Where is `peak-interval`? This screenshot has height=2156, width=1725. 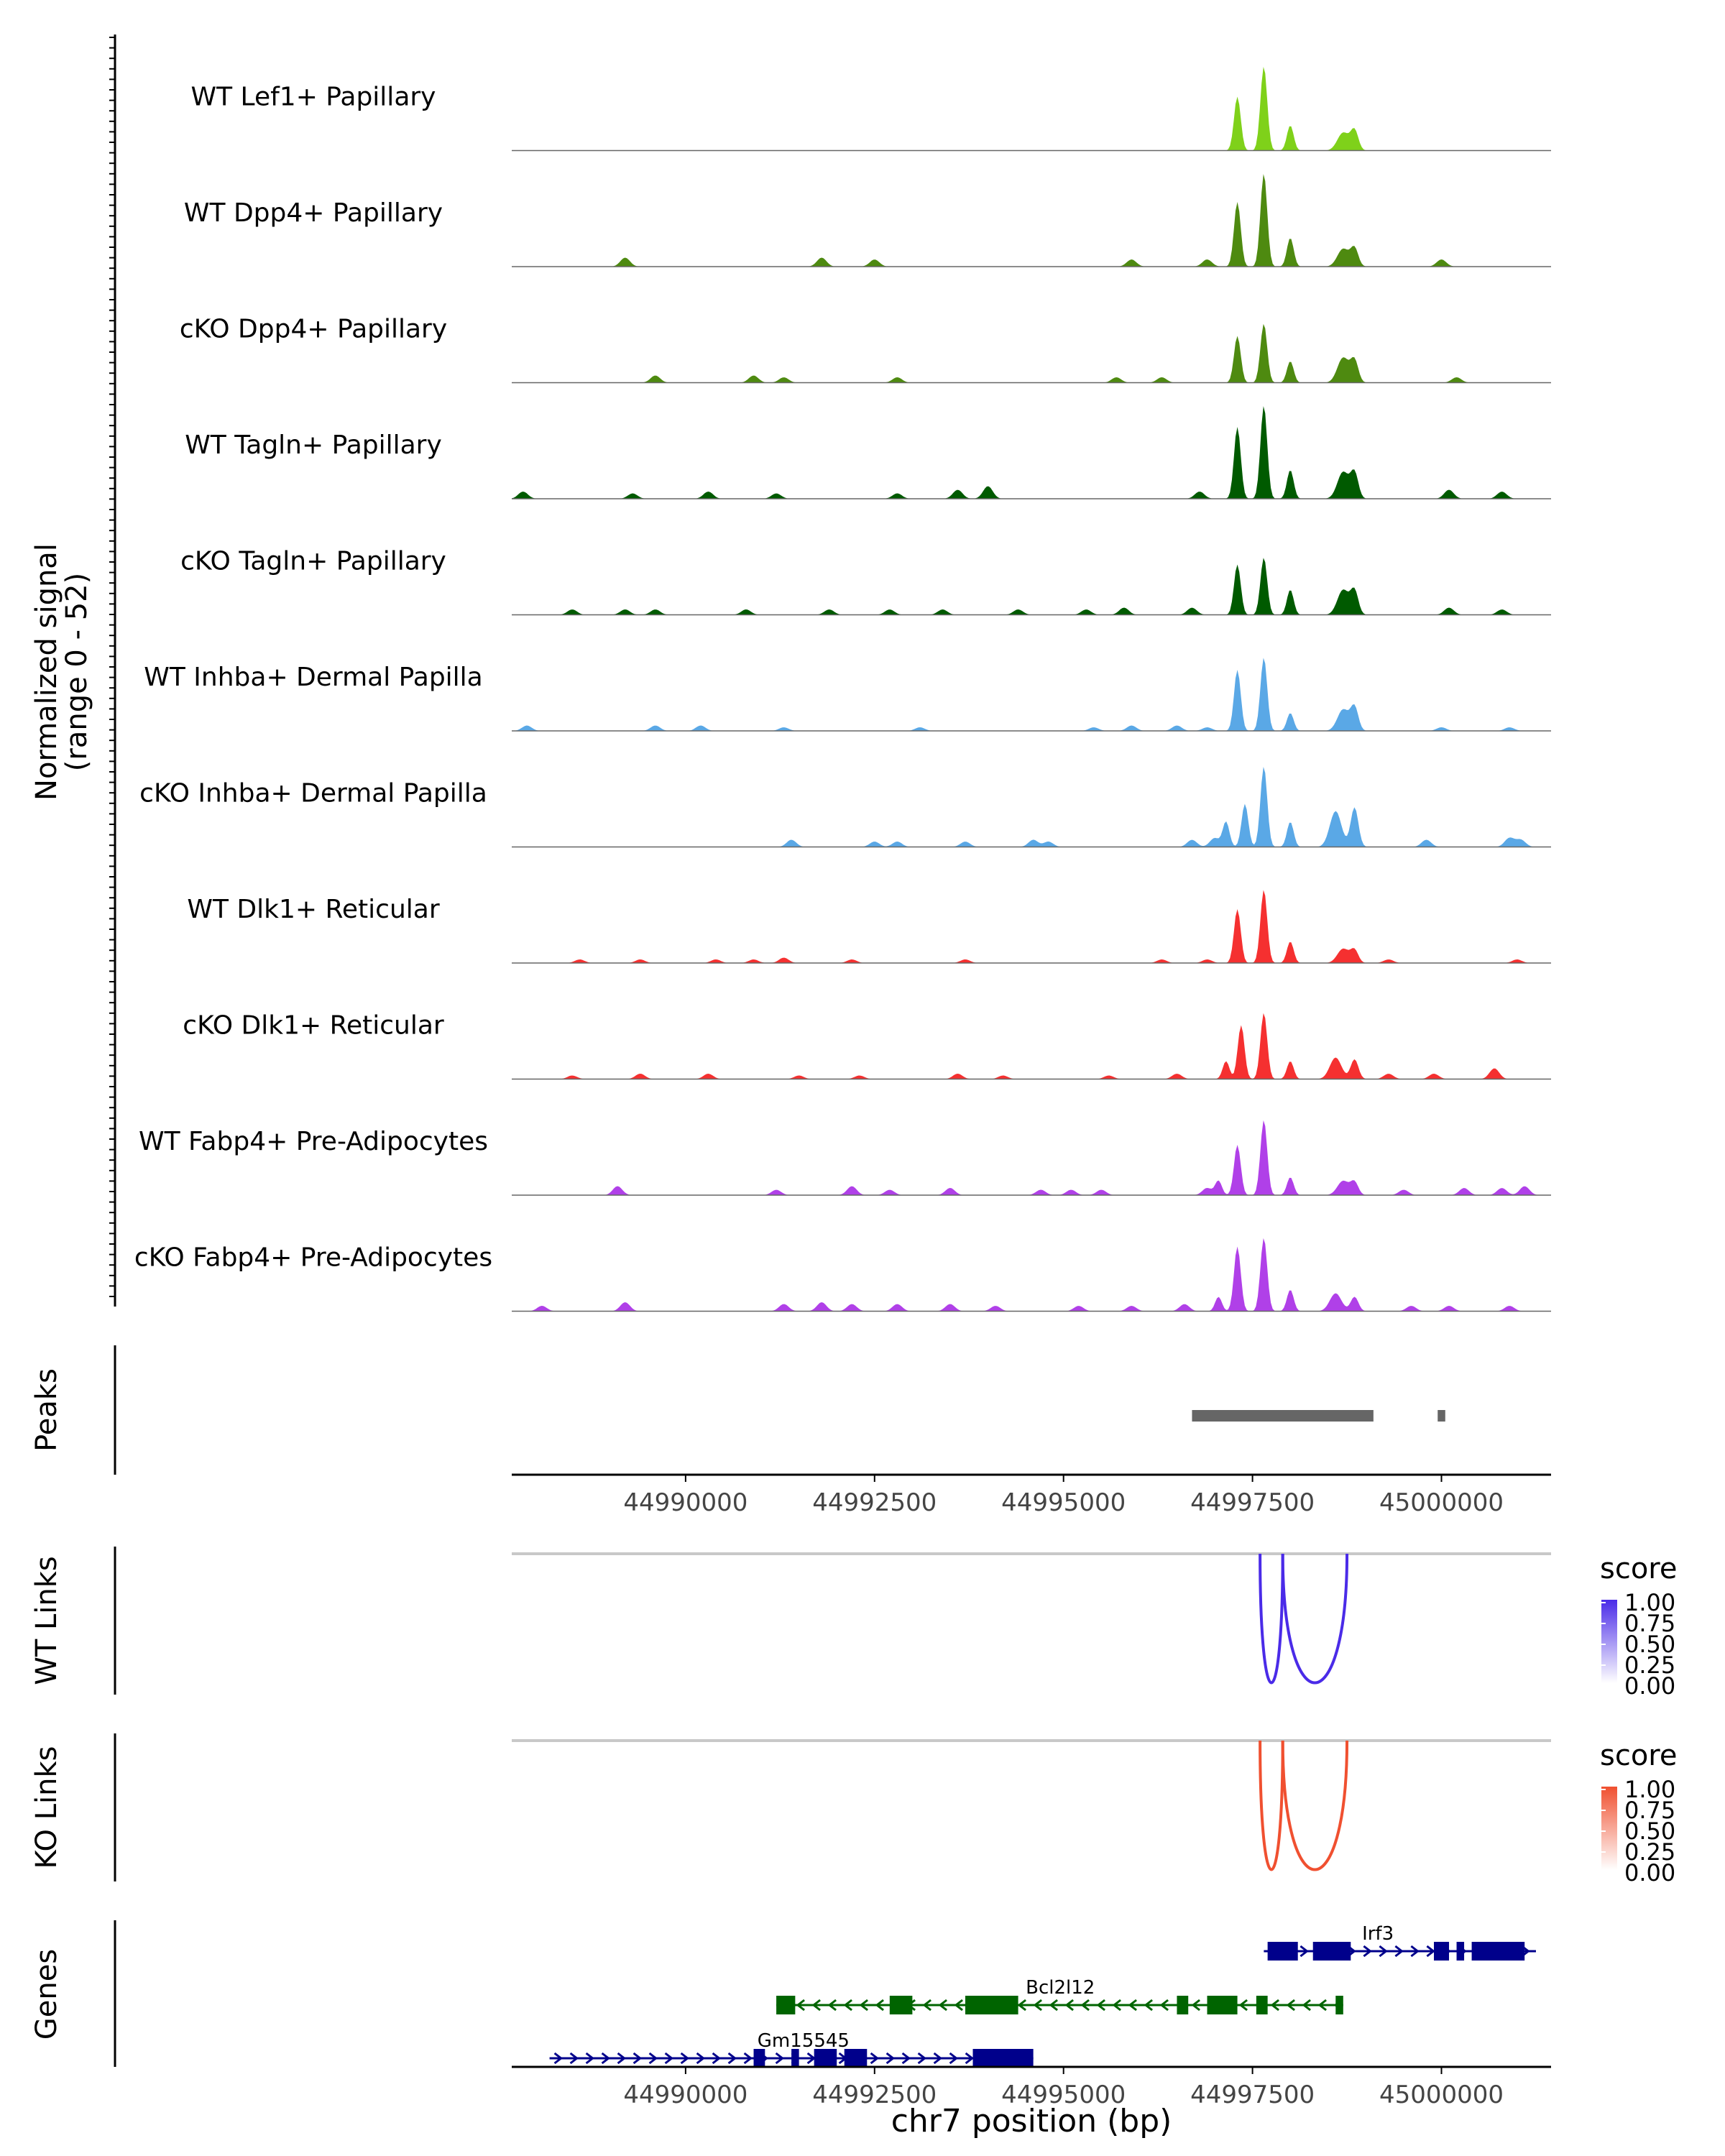
peak-interval is located at coordinates (1283, 1416).